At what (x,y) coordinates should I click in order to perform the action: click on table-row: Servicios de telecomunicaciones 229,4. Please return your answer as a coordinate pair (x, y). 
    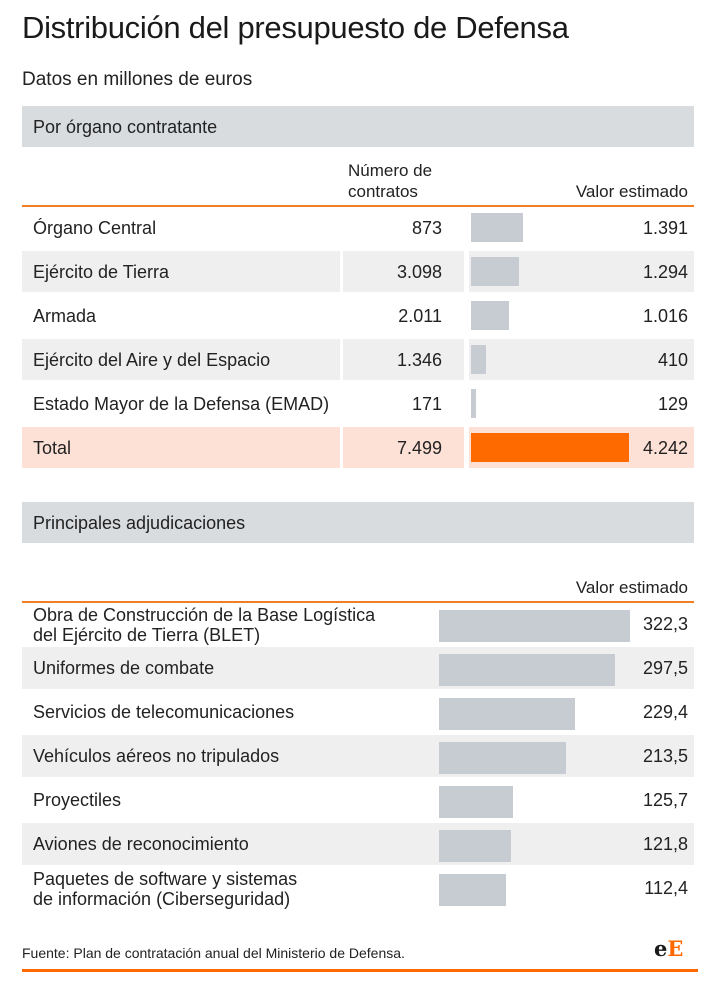
    Looking at the image, I should click on (358, 712).